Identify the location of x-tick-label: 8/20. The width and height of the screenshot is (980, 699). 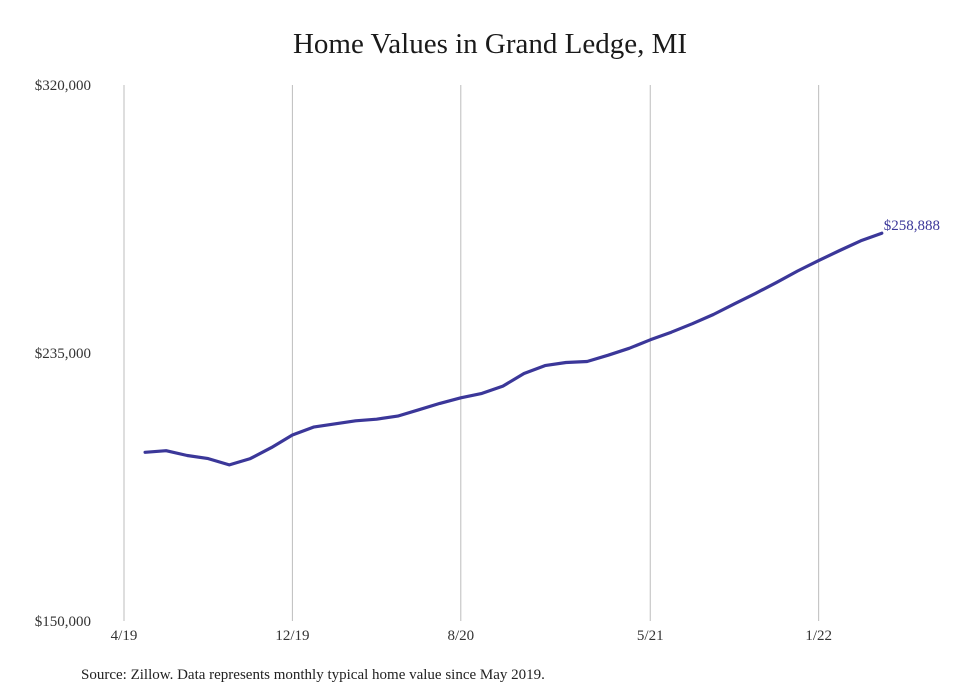
(460, 636).